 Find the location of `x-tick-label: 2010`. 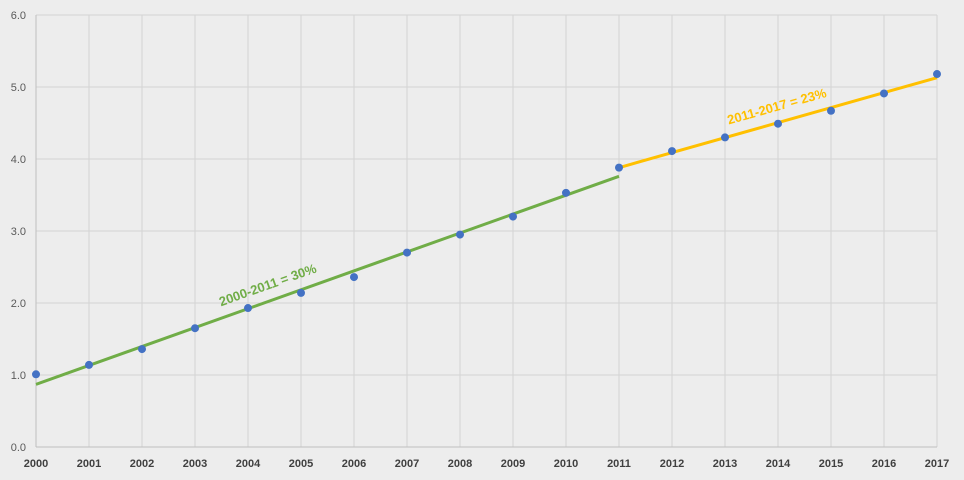

x-tick-label: 2010 is located at coordinates (566, 464).